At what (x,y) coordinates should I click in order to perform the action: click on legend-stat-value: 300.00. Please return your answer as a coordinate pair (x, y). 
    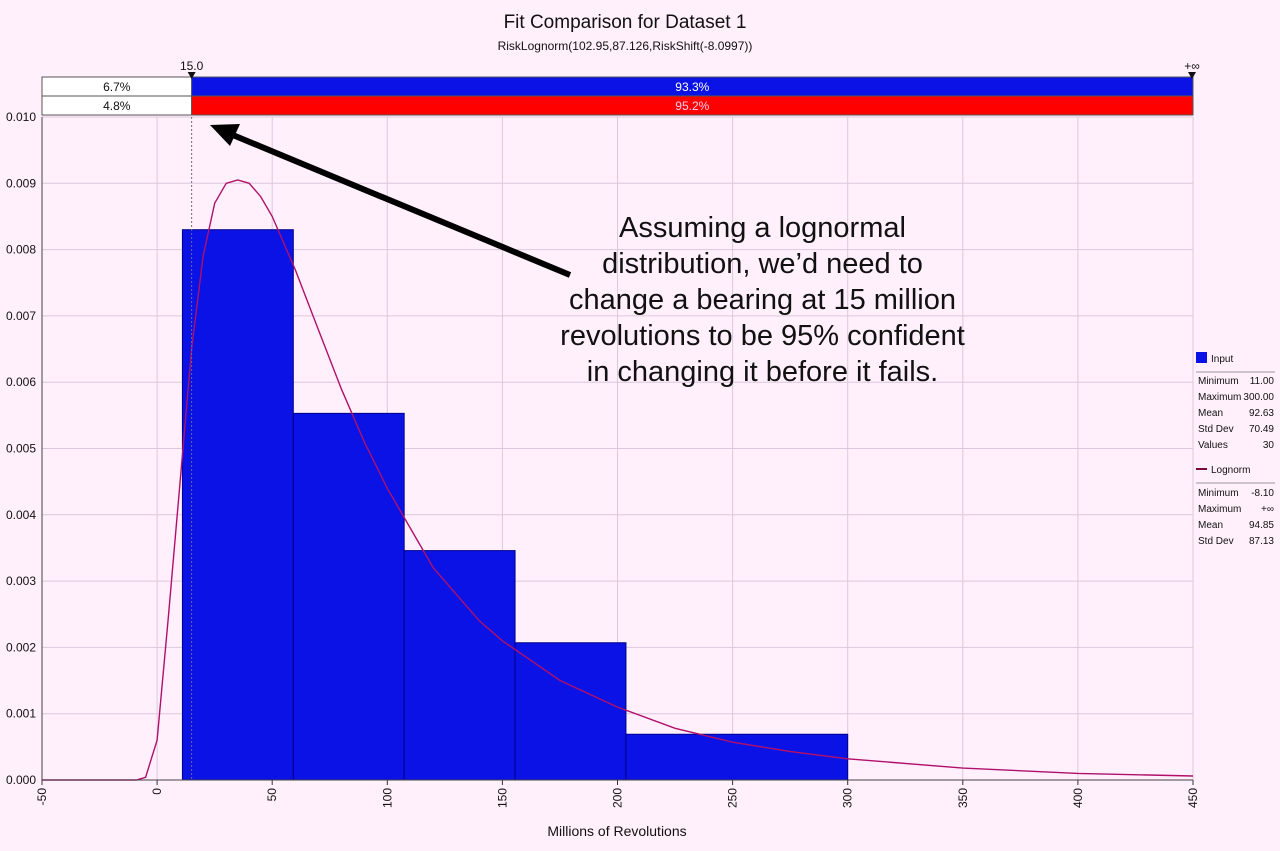
    Looking at the image, I should click on (1258, 397).